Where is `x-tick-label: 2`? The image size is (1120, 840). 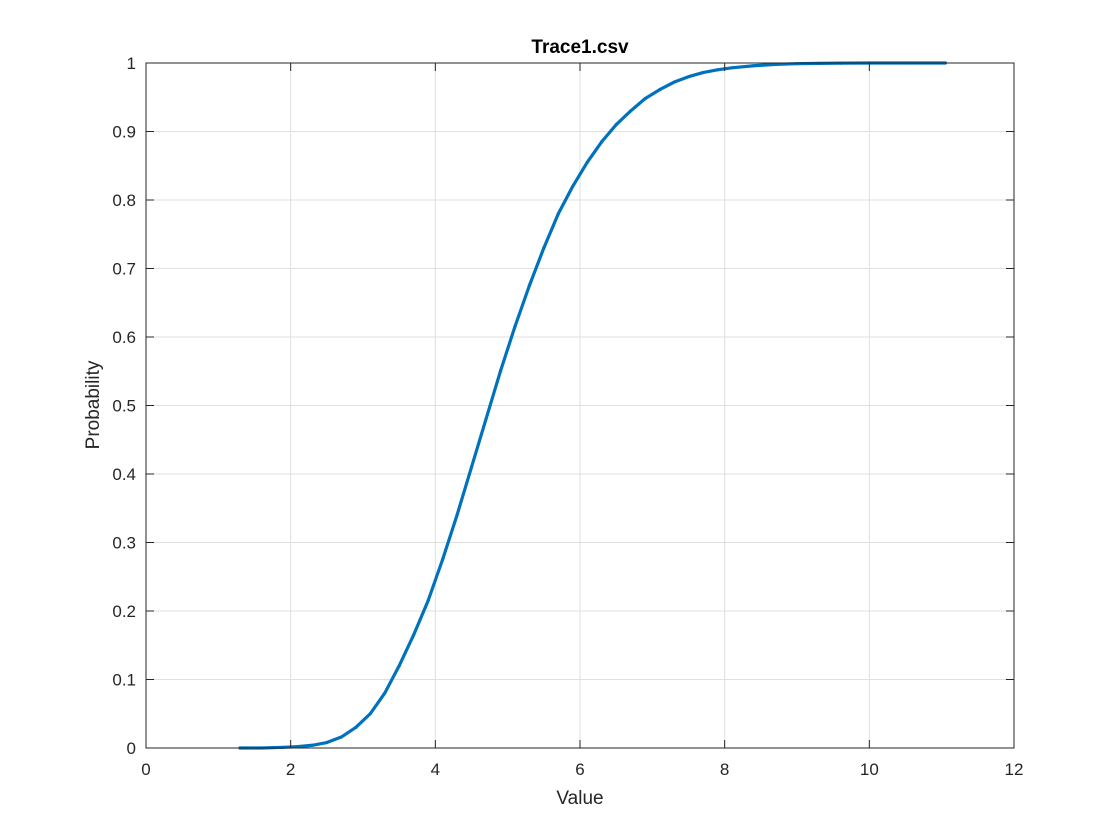 x-tick-label: 2 is located at coordinates (290, 769).